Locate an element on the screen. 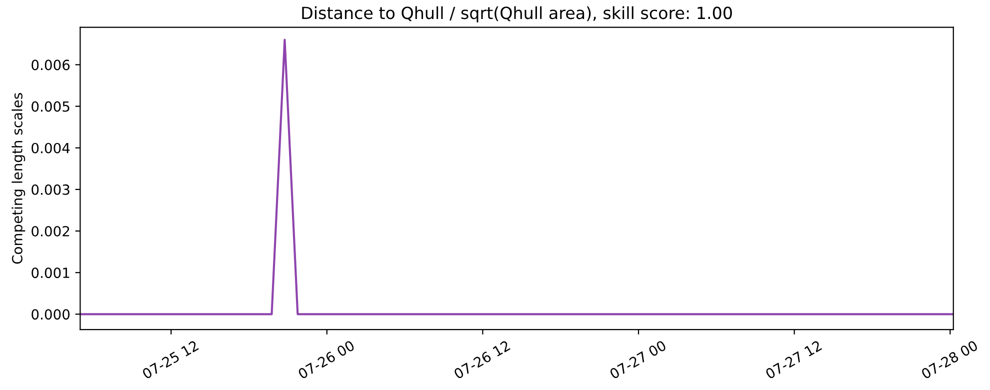 This screenshot has width=990, height=390. chart-title: Distance to Qhull / sqrt(Qhull area), skill score: 1.00 is located at coordinates (517, 14).